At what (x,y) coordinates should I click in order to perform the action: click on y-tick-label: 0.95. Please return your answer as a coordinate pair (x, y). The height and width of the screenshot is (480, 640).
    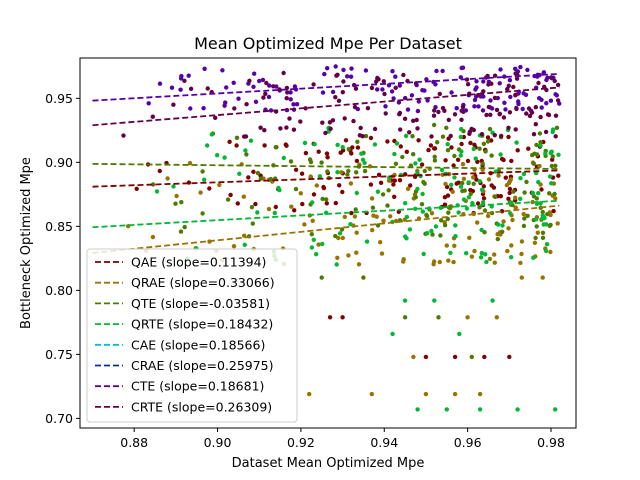
    Looking at the image, I should click on (59, 98).